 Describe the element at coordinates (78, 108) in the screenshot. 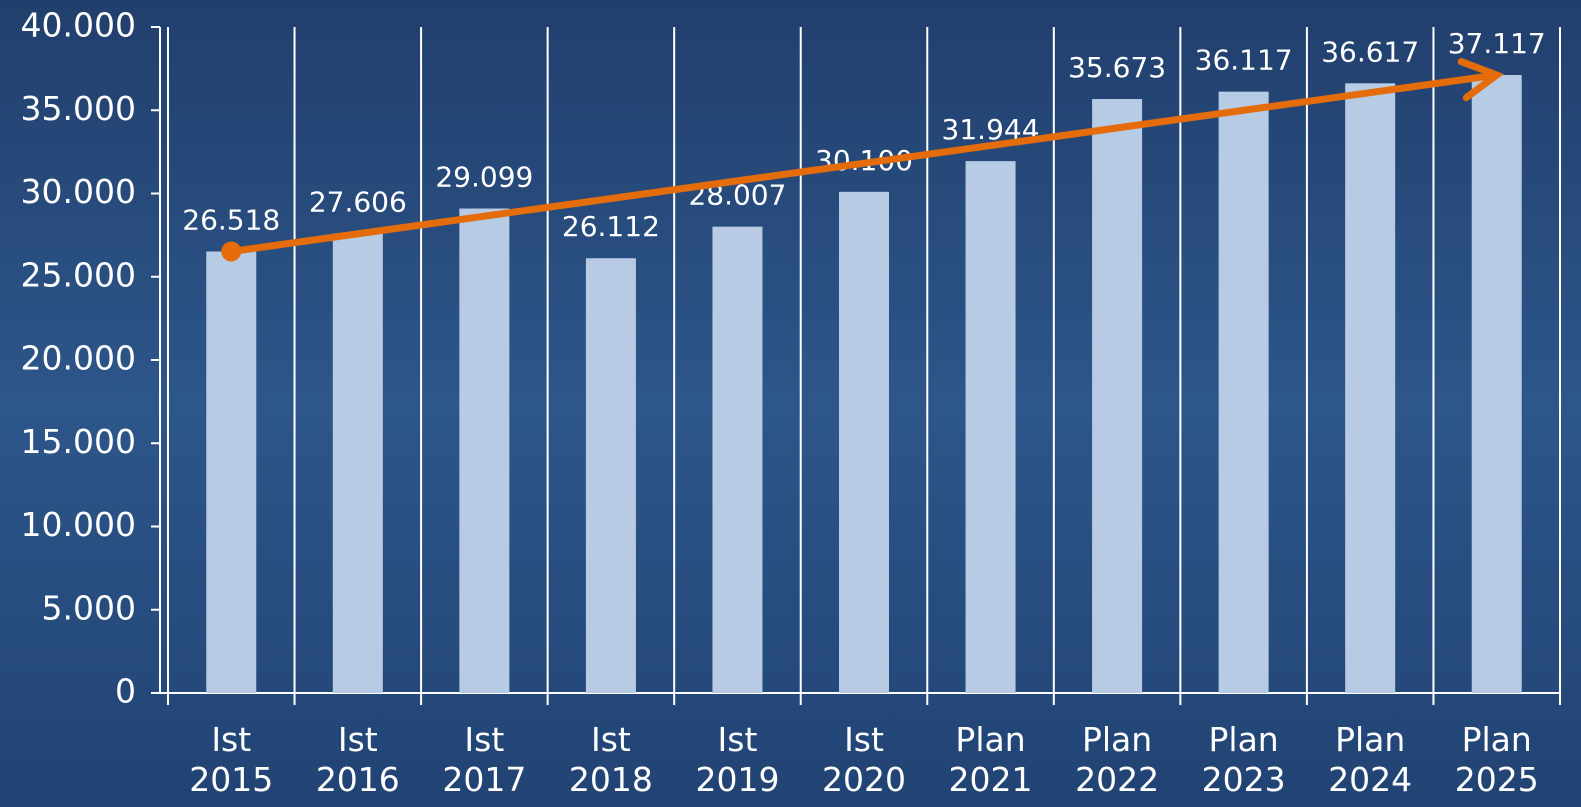

I see `y-tick-label: 35.000` at that location.